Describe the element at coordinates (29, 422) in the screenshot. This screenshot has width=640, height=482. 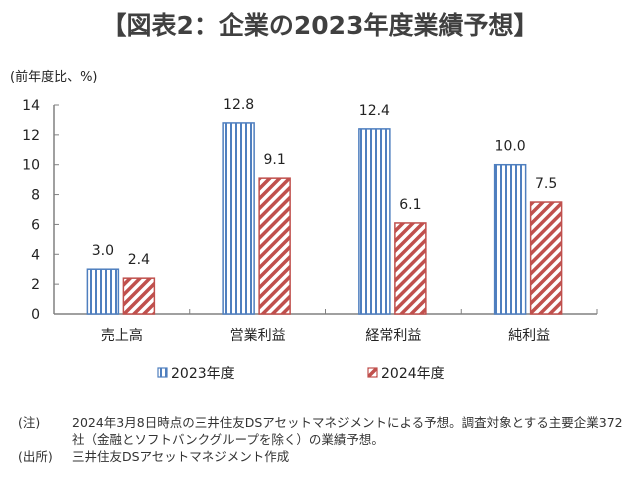
I see `note-label: (注)` at that location.